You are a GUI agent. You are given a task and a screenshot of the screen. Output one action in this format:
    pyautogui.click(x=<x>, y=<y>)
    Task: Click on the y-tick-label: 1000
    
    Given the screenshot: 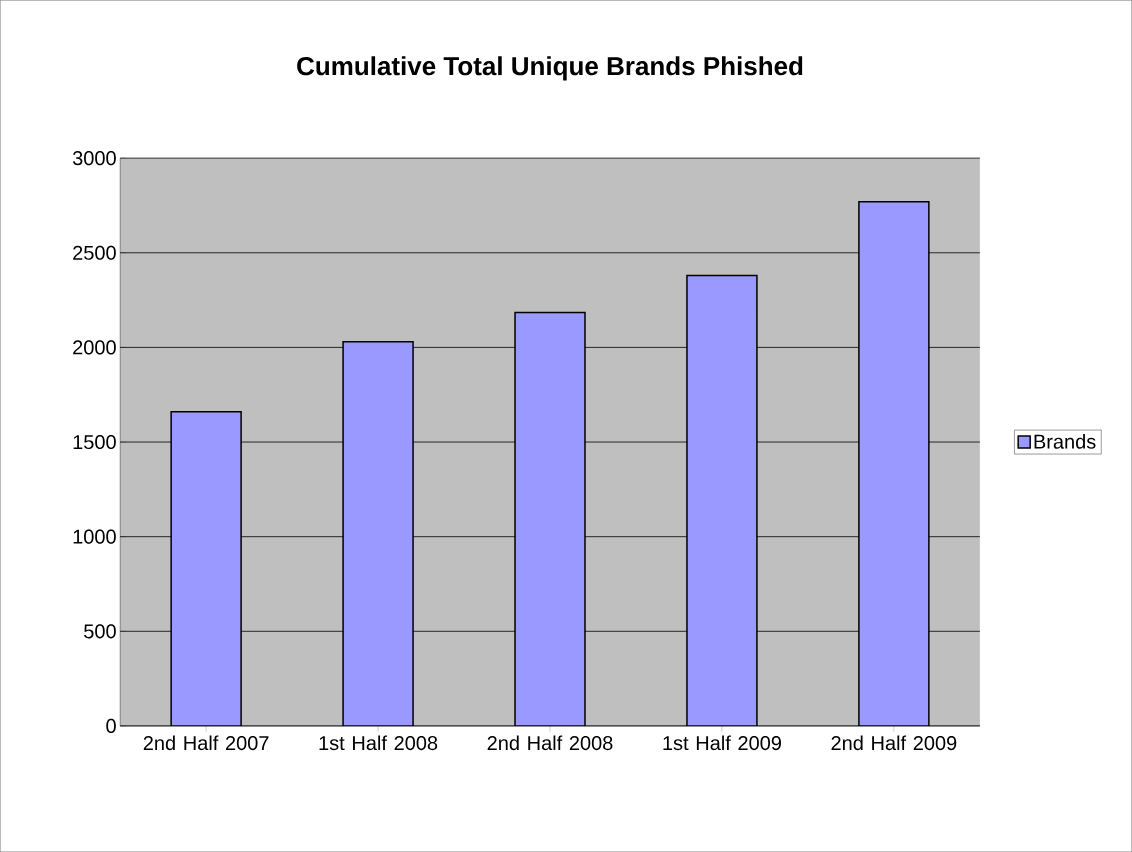 What is the action you would take?
    pyautogui.click(x=94, y=536)
    